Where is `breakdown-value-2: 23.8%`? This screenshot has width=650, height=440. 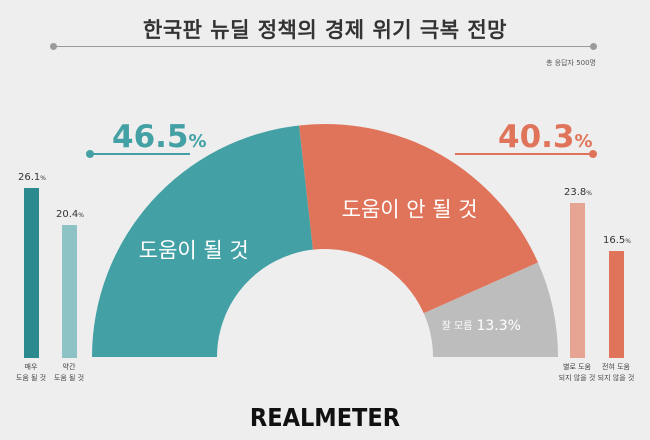 breakdown-value-2: 23.8% is located at coordinates (578, 192).